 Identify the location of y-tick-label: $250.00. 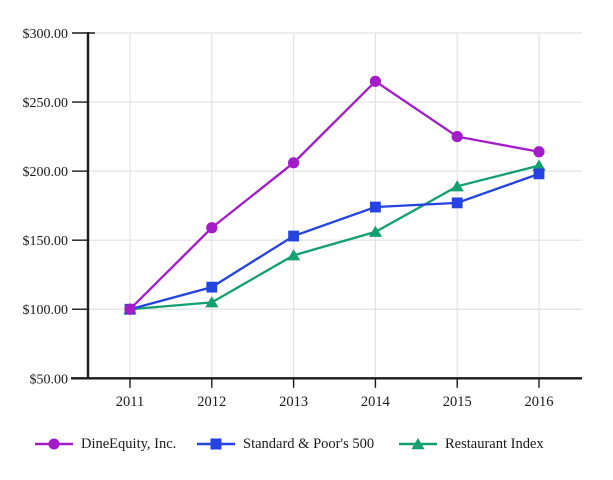
(46, 103).